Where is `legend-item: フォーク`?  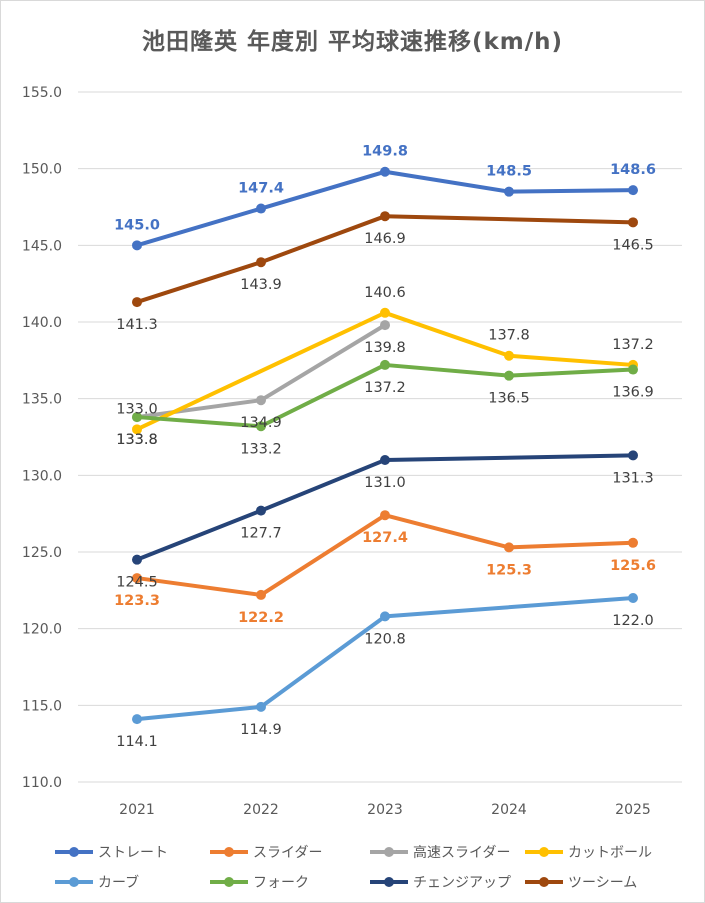
legend-item: フォーク is located at coordinates (259, 883).